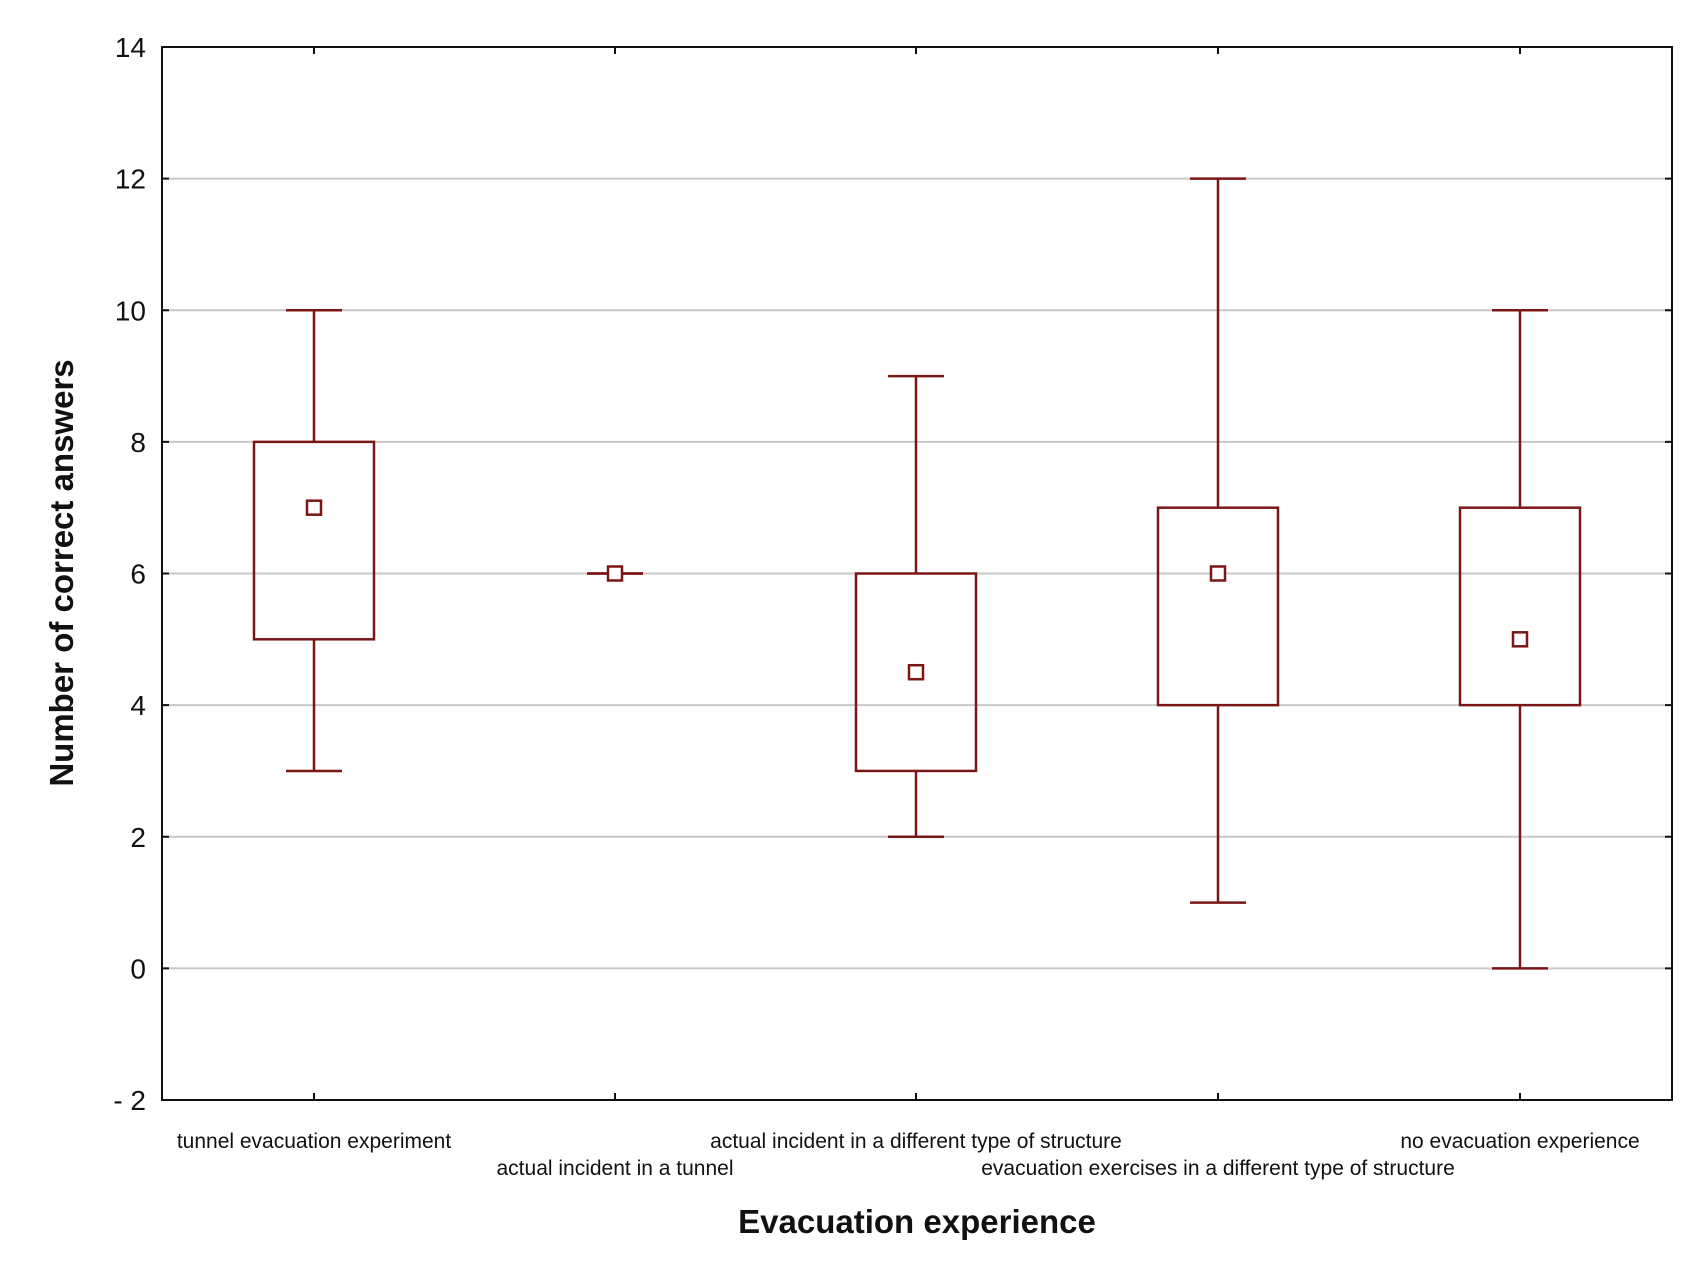 This screenshot has height=1262, width=1700. Describe the element at coordinates (138, 837) in the screenshot. I see `y-tick-label: 2` at that location.